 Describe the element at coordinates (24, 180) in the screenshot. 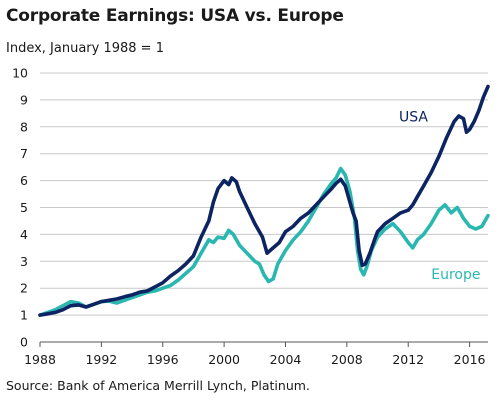

I see `y-tick-label: 6` at that location.